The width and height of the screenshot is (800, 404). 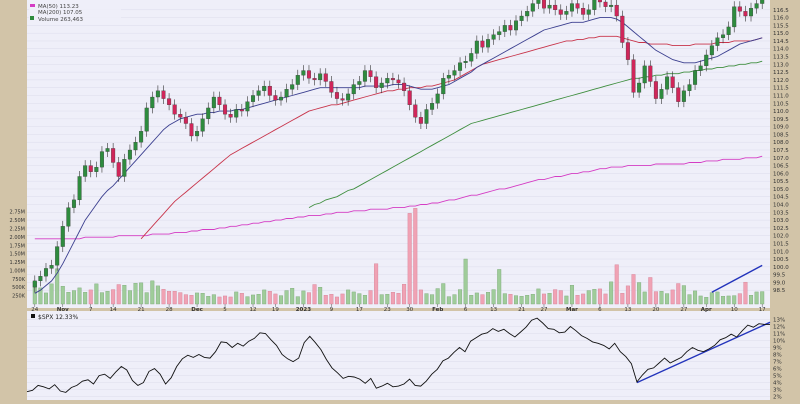 I want to click on price-tick-label: 106.5, so click(x=781, y=167).